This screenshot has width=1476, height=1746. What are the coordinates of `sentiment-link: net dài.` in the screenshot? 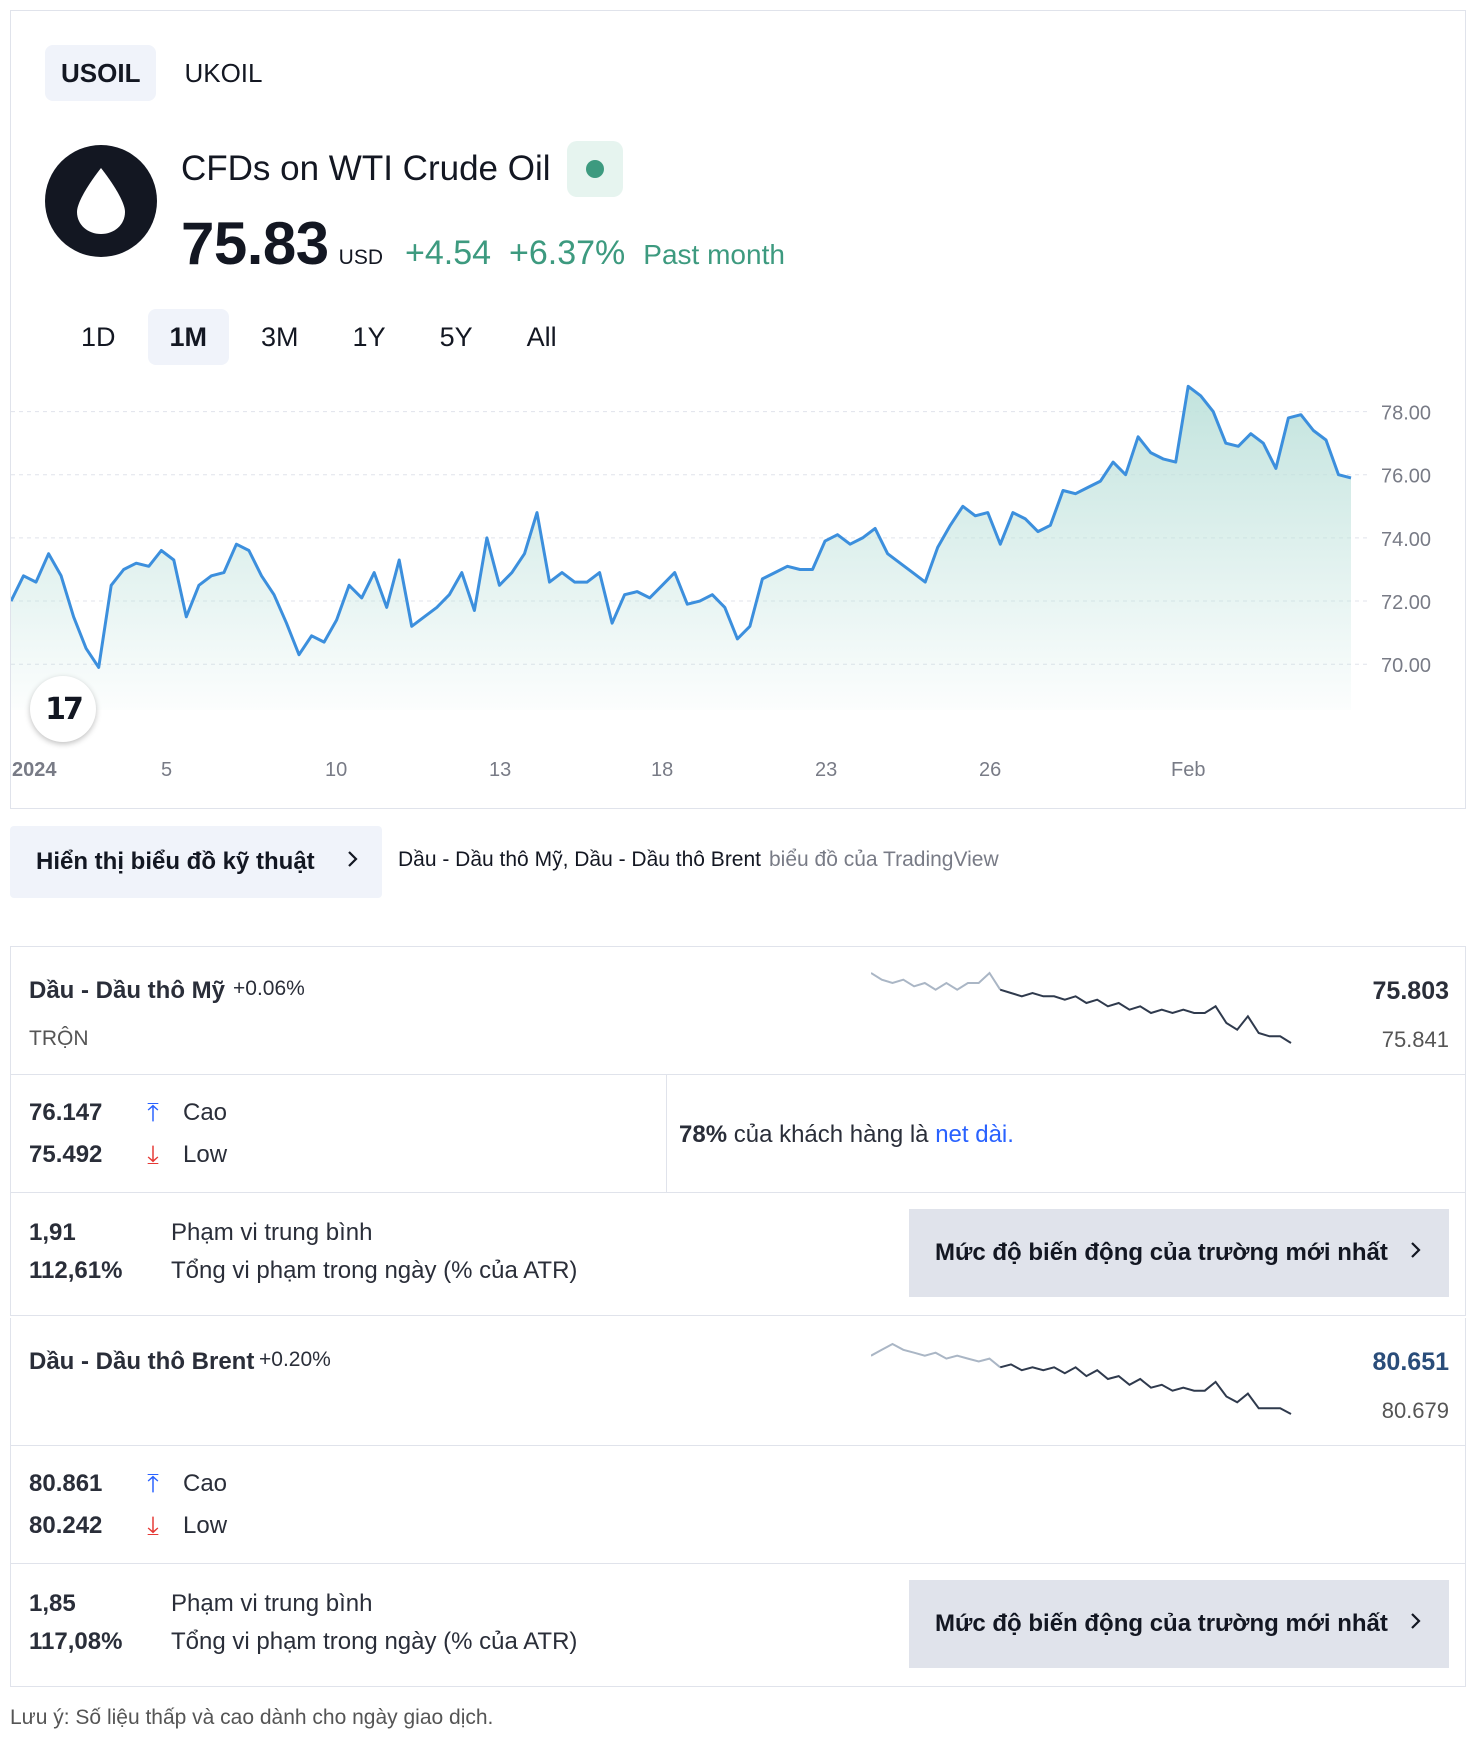 It's located at (974, 1134).